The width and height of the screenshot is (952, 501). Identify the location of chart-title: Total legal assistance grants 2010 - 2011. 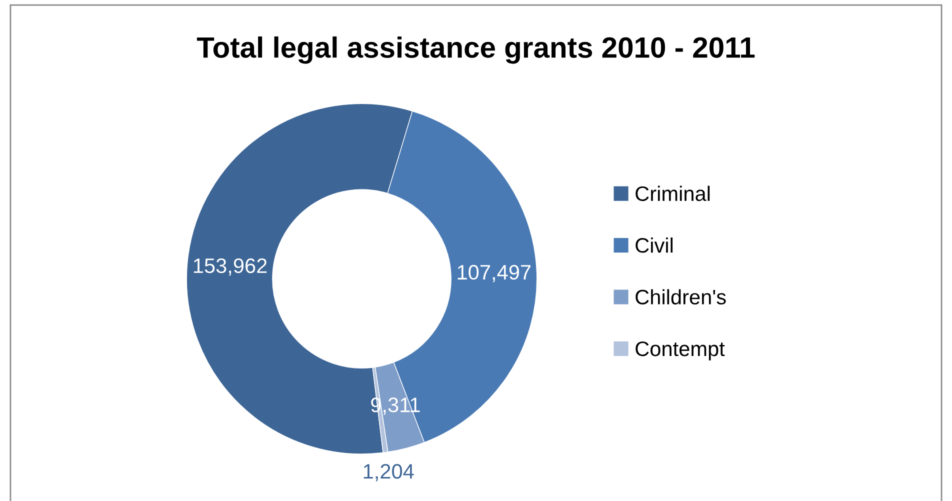
(475, 50).